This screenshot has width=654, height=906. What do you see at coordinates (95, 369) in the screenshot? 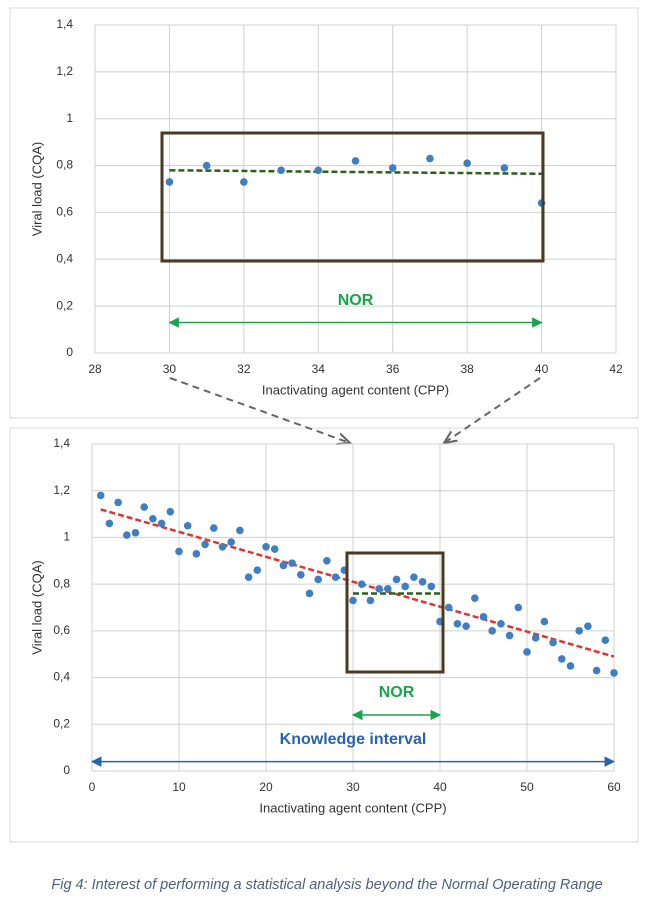
I see `x-tick-label: 28` at bounding box center [95, 369].